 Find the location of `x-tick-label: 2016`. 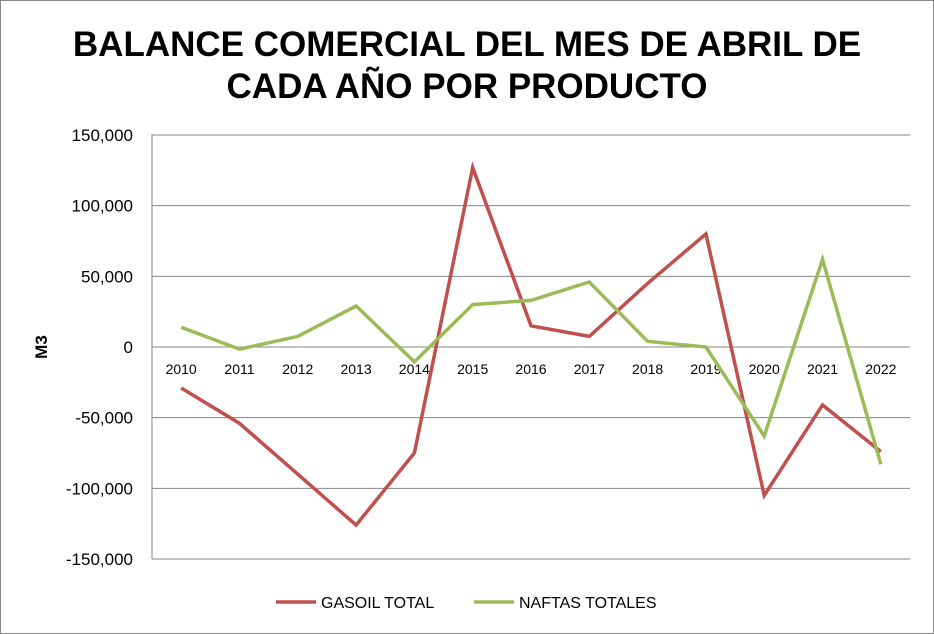

x-tick-label: 2016 is located at coordinates (530, 369).